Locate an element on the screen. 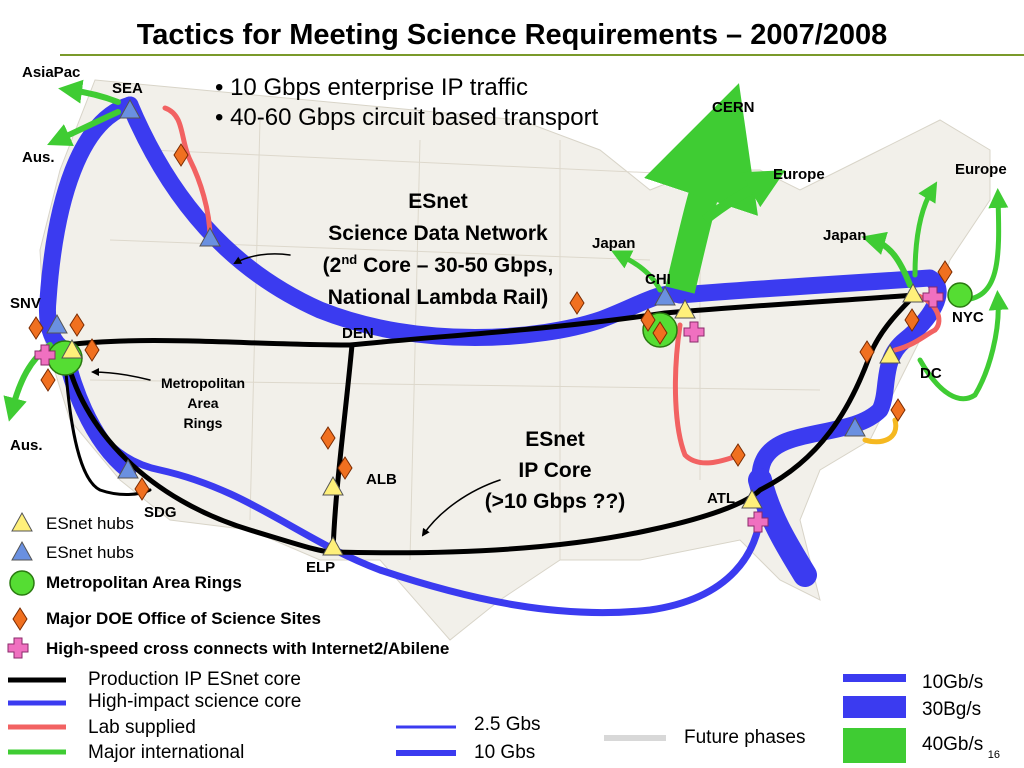 The width and height of the screenshot is (1024, 768). note-part: Core – 30-50 Gbps, is located at coordinates (455, 265).